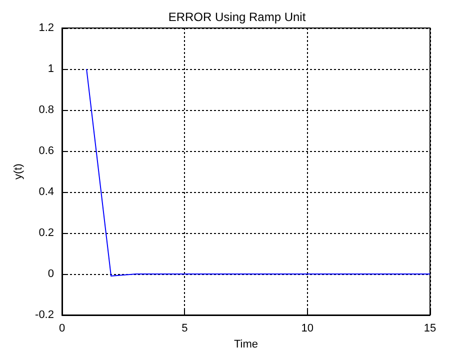 The height and width of the screenshot is (355, 474). I want to click on x-tick-label: 5, so click(185, 328).